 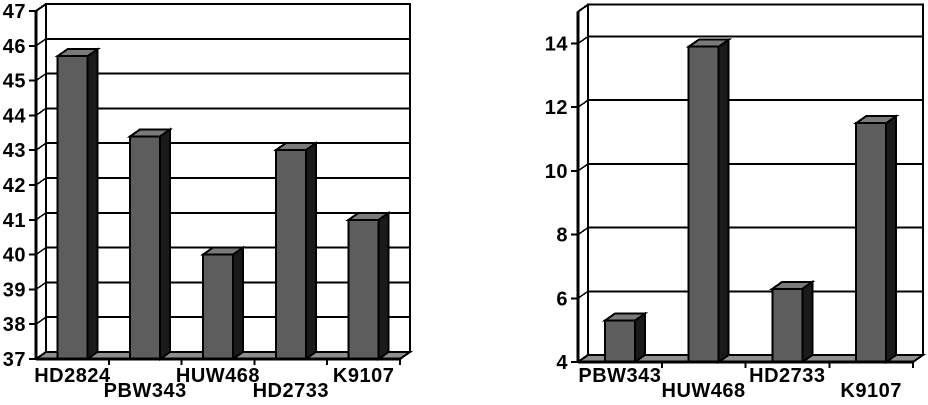 What do you see at coordinates (14, 47) in the screenshot?
I see `y-tick-label-46: 46` at bounding box center [14, 47].